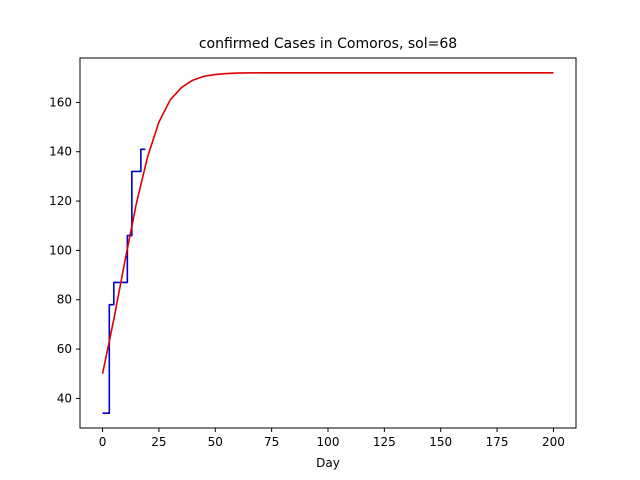 This screenshot has height=480, width=640. What do you see at coordinates (64, 398) in the screenshot?
I see `y-tick-label: 40` at bounding box center [64, 398].